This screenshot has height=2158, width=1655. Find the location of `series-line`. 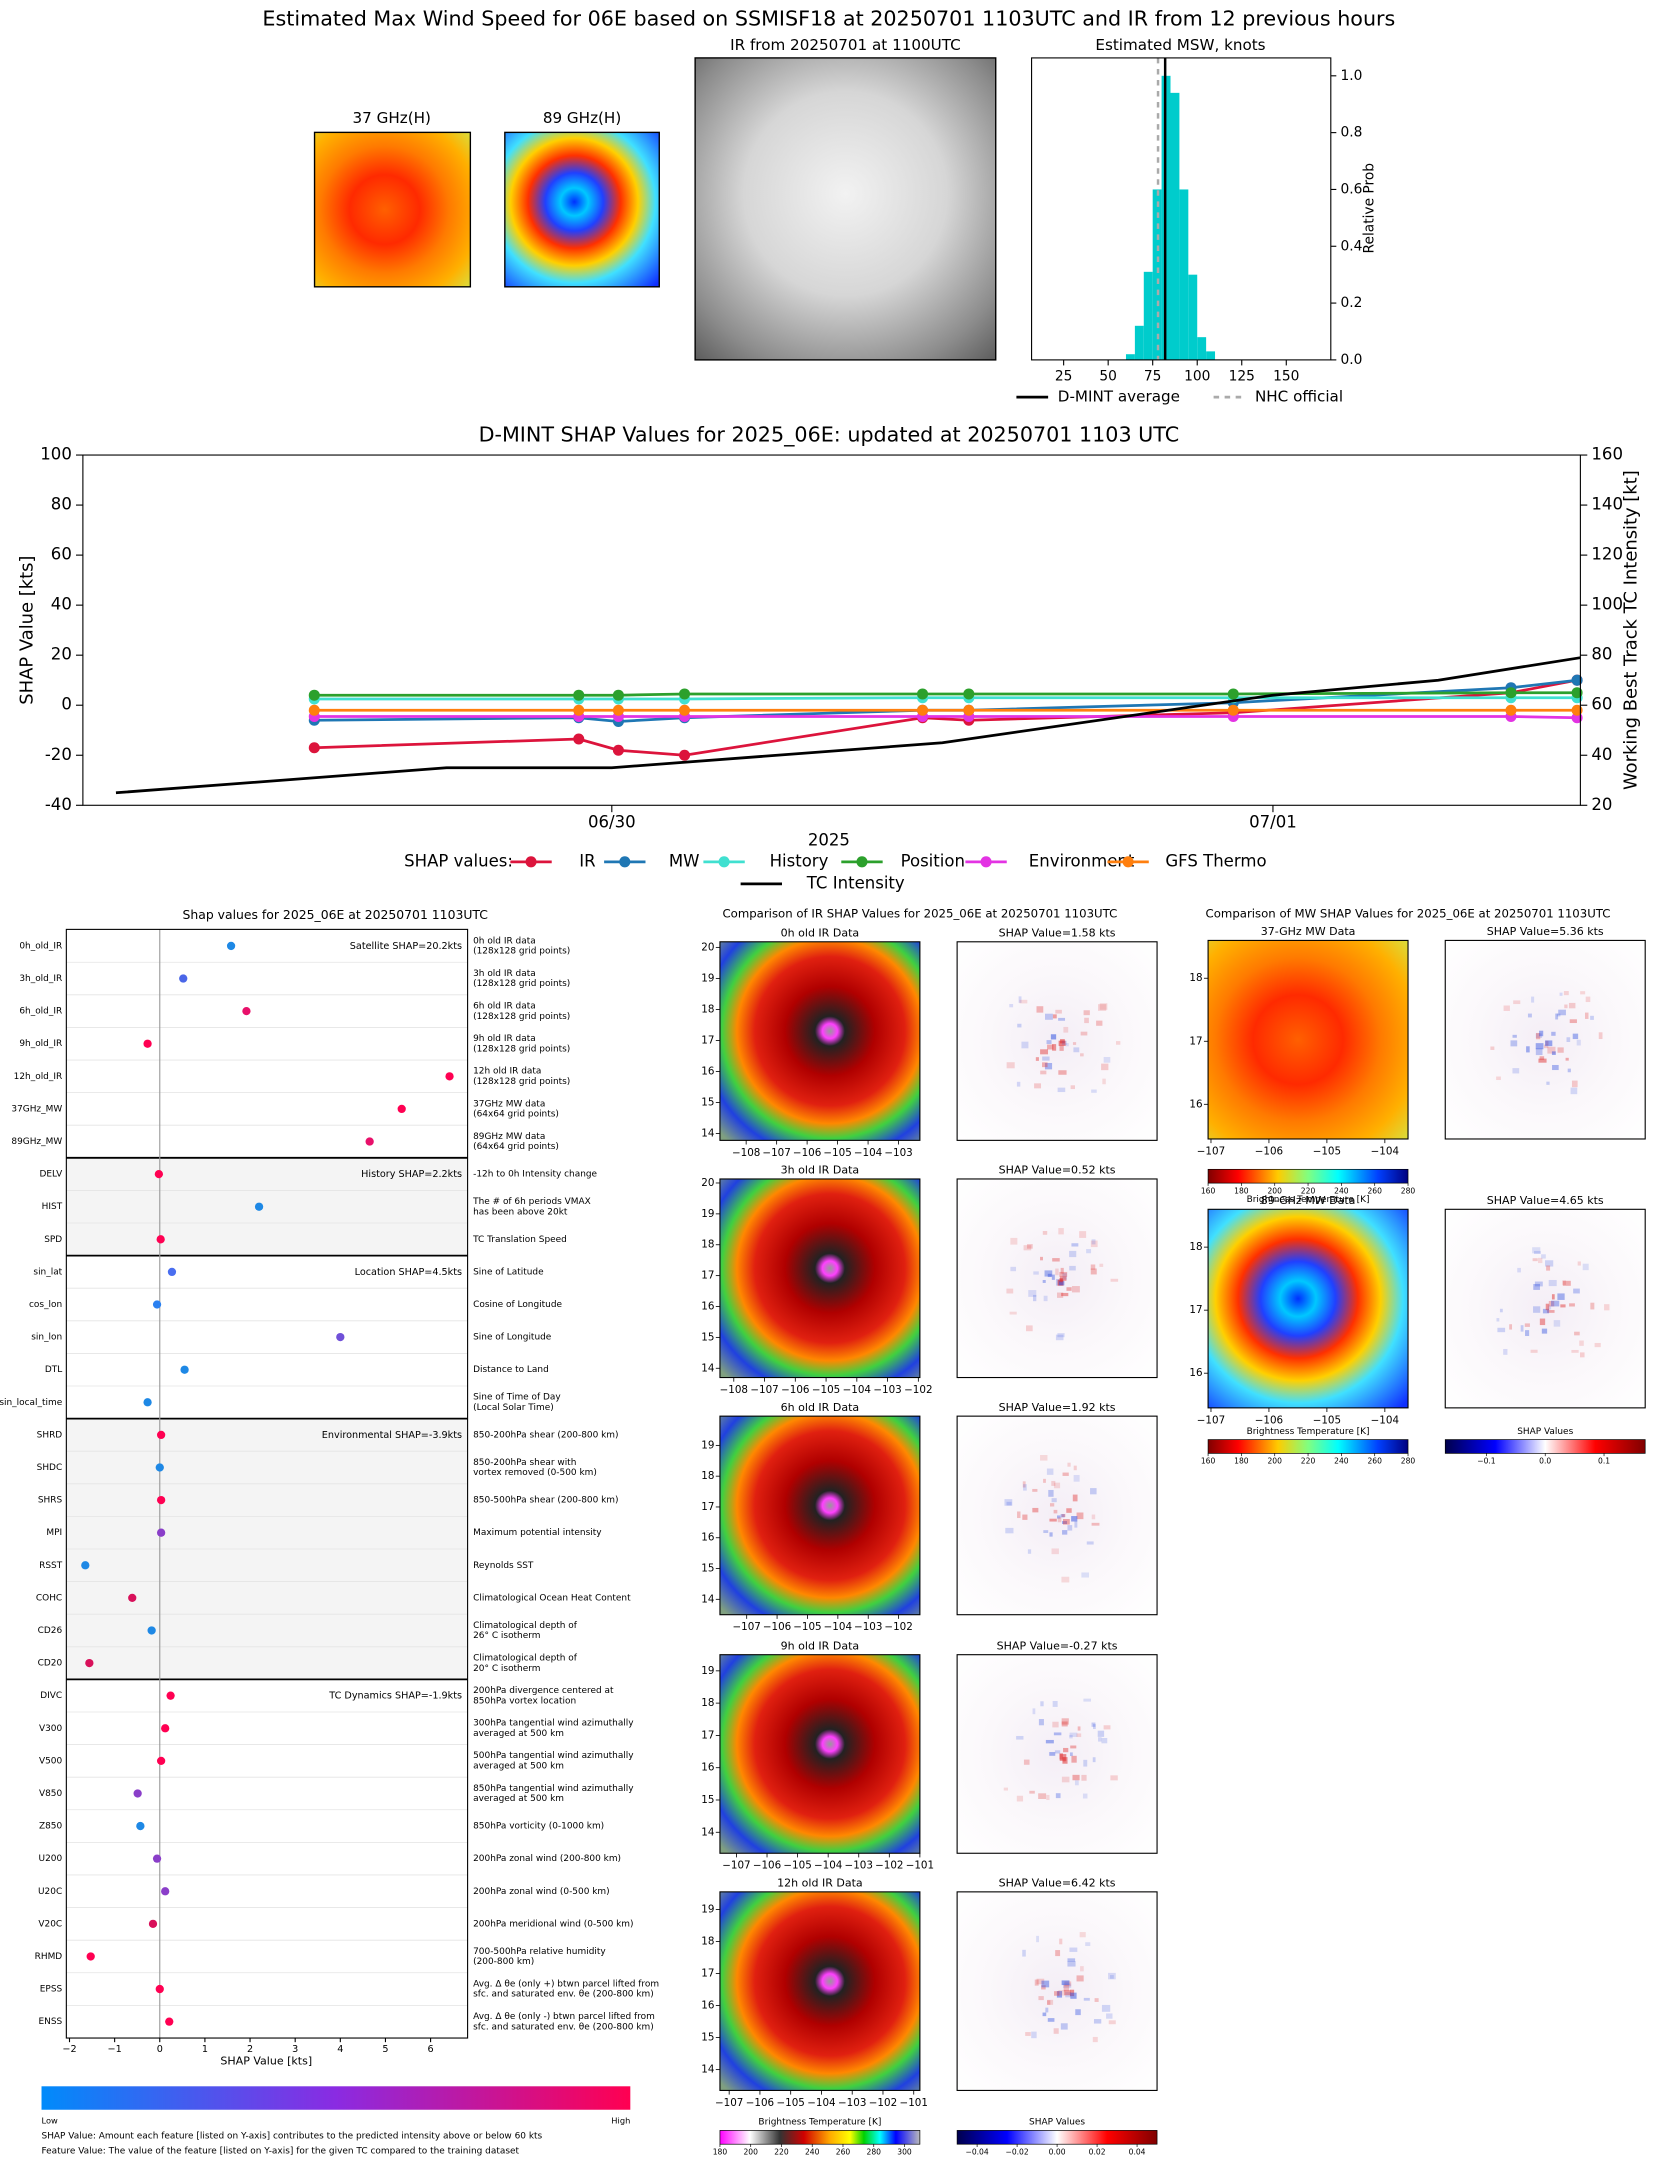

series-line is located at coordinates (946, 698).